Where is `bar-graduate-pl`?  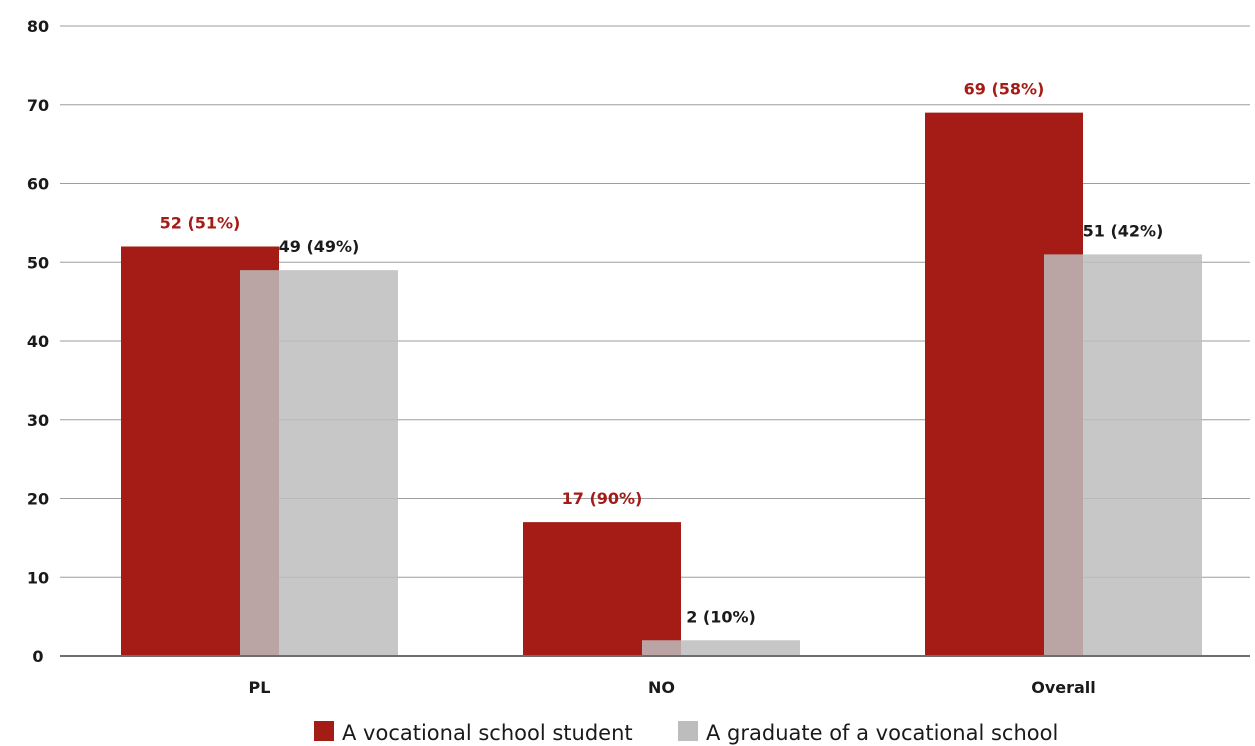 bar-graduate-pl is located at coordinates (319, 463).